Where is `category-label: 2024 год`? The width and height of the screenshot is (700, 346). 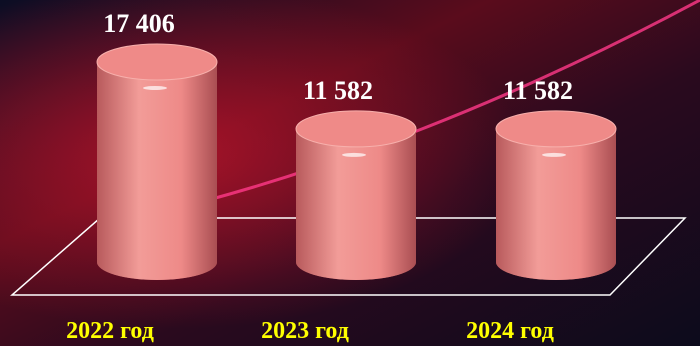
category-label: 2024 год is located at coordinates (510, 331).